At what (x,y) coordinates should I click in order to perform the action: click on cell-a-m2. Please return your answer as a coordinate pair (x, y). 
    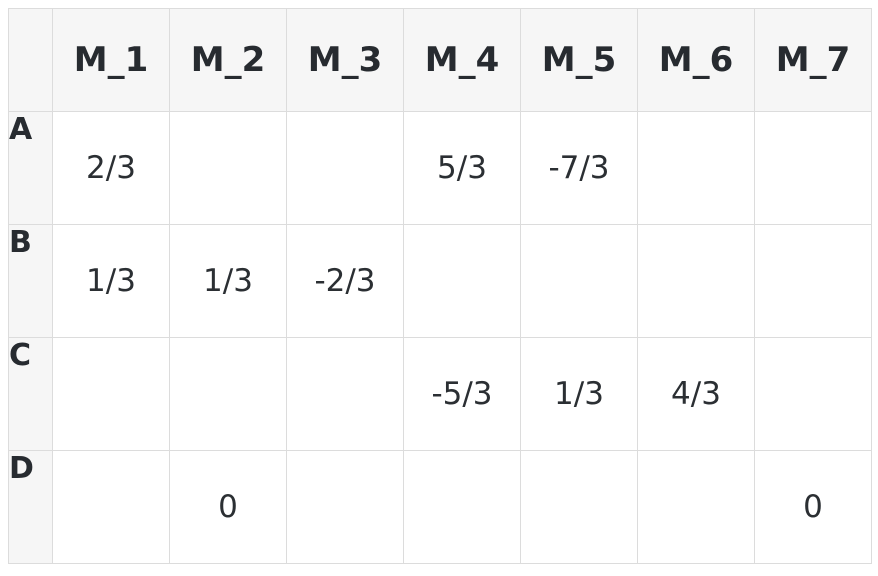
    Looking at the image, I should click on (228, 168).